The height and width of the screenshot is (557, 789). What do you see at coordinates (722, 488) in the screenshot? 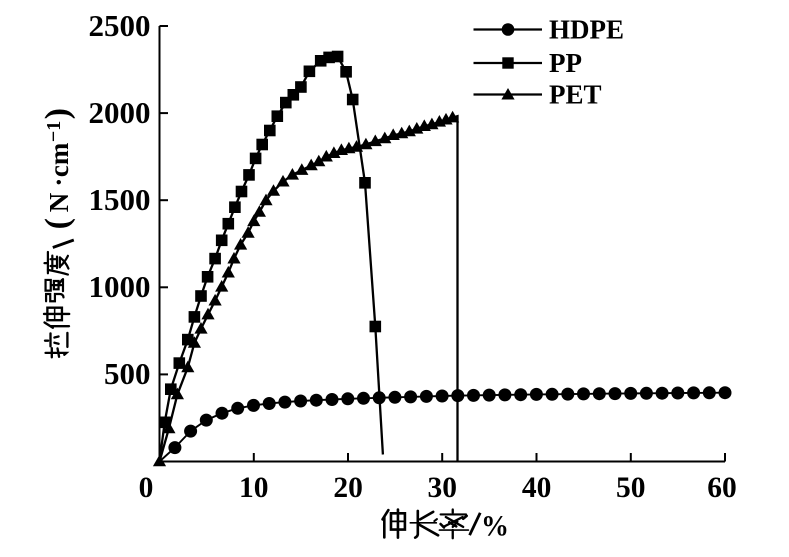
I see `svg-text: 60` at bounding box center [722, 488].